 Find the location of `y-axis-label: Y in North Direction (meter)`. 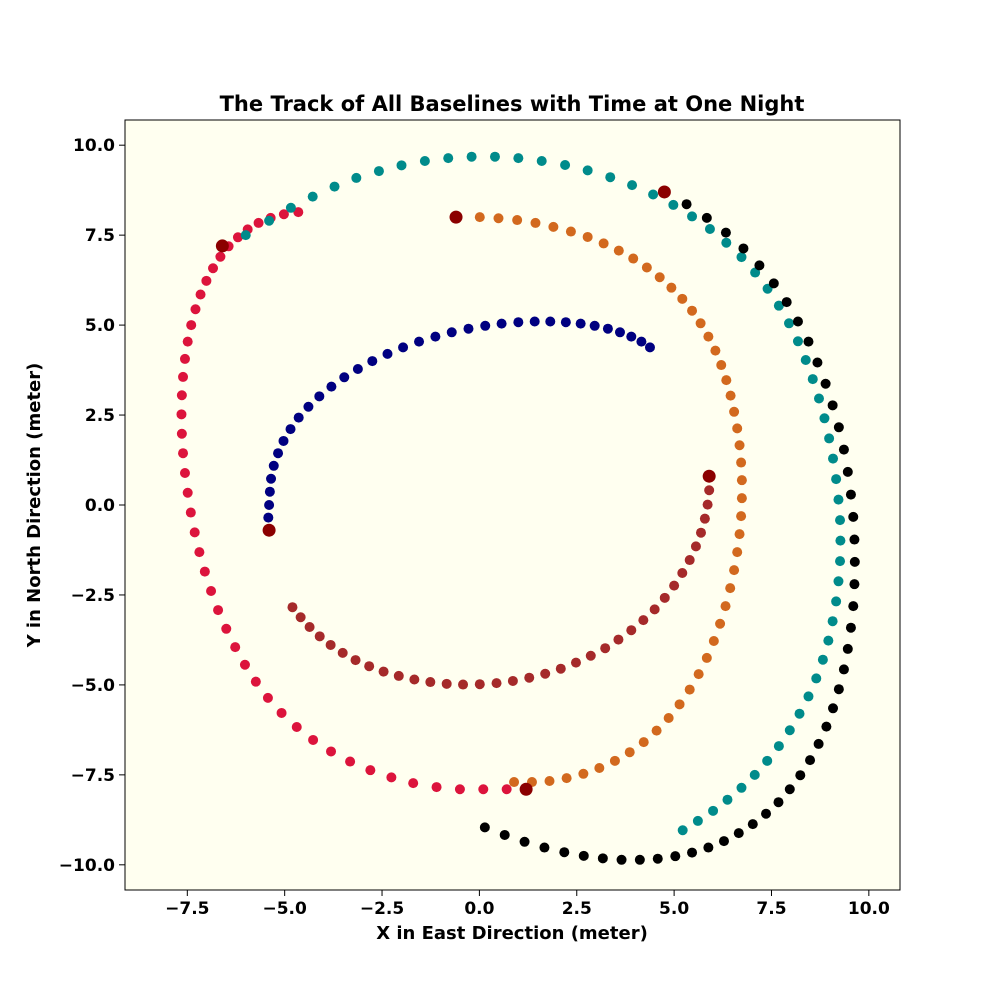

y-axis-label: Y in North Direction (meter) is located at coordinates (34, 506).